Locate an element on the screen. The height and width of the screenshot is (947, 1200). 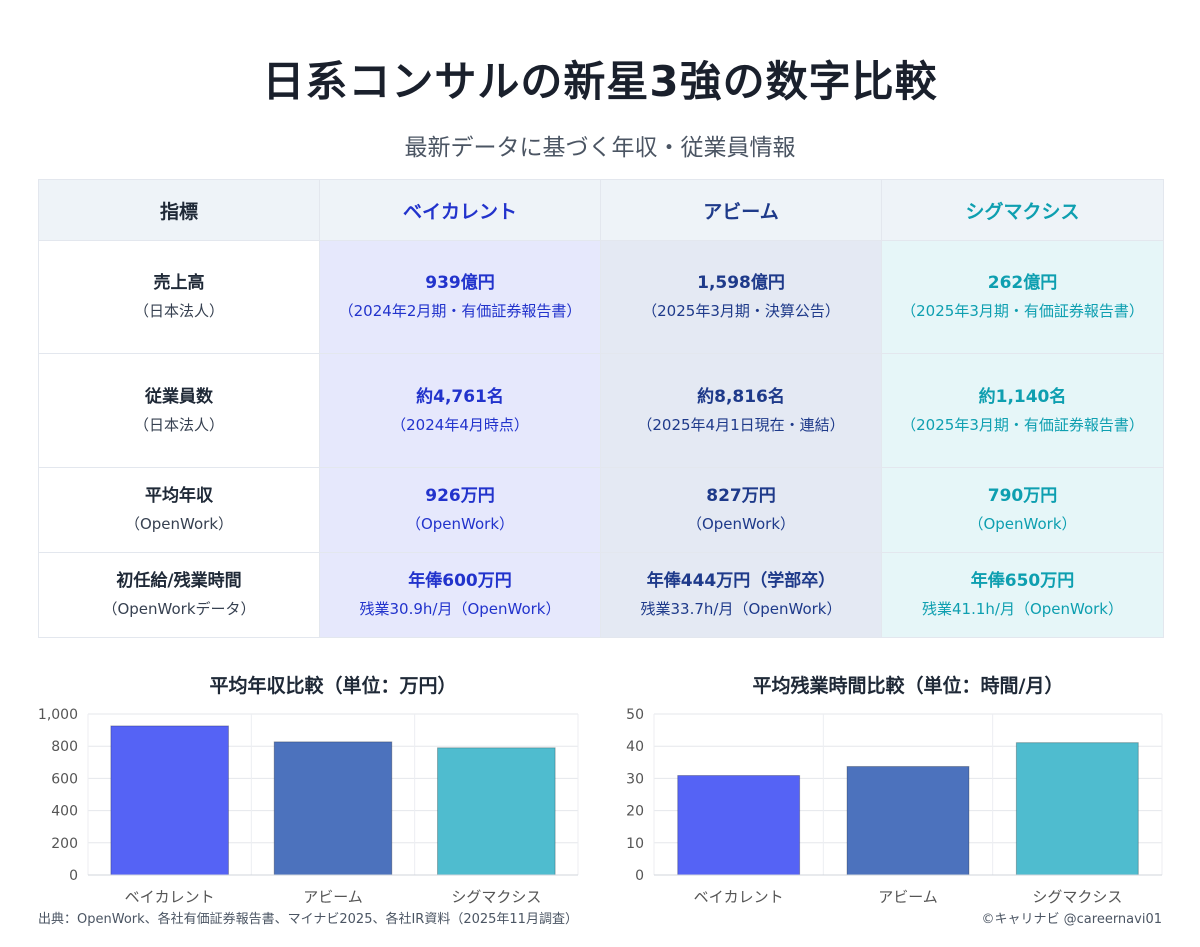
overtime-bar-chart: 0 10 20 30 40 50 ベイカレント アビーム シグマクシス is located at coordinates (894, 806).